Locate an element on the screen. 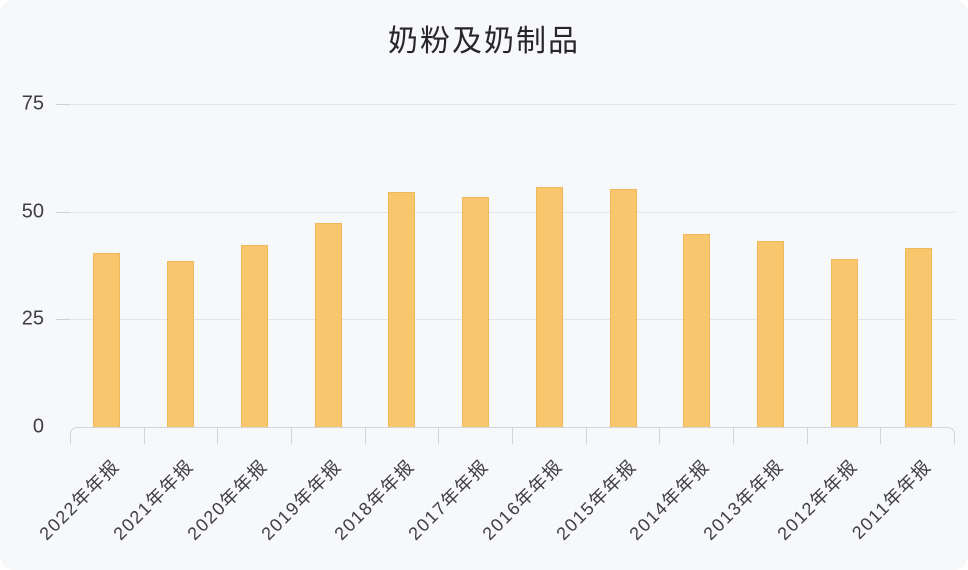 This screenshot has width=968, height=570. bar-2021年年报 is located at coordinates (181, 344).